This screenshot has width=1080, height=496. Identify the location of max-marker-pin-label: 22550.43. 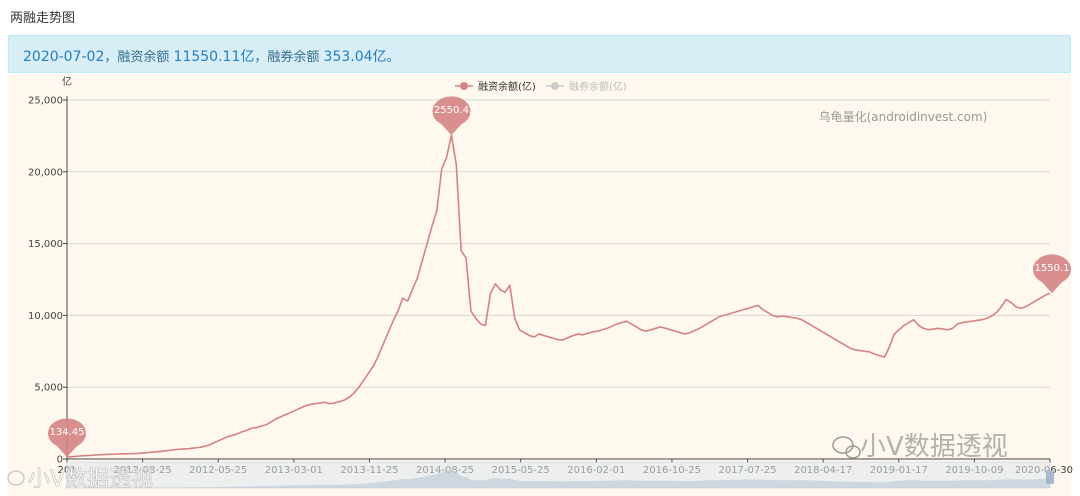
(452, 110).